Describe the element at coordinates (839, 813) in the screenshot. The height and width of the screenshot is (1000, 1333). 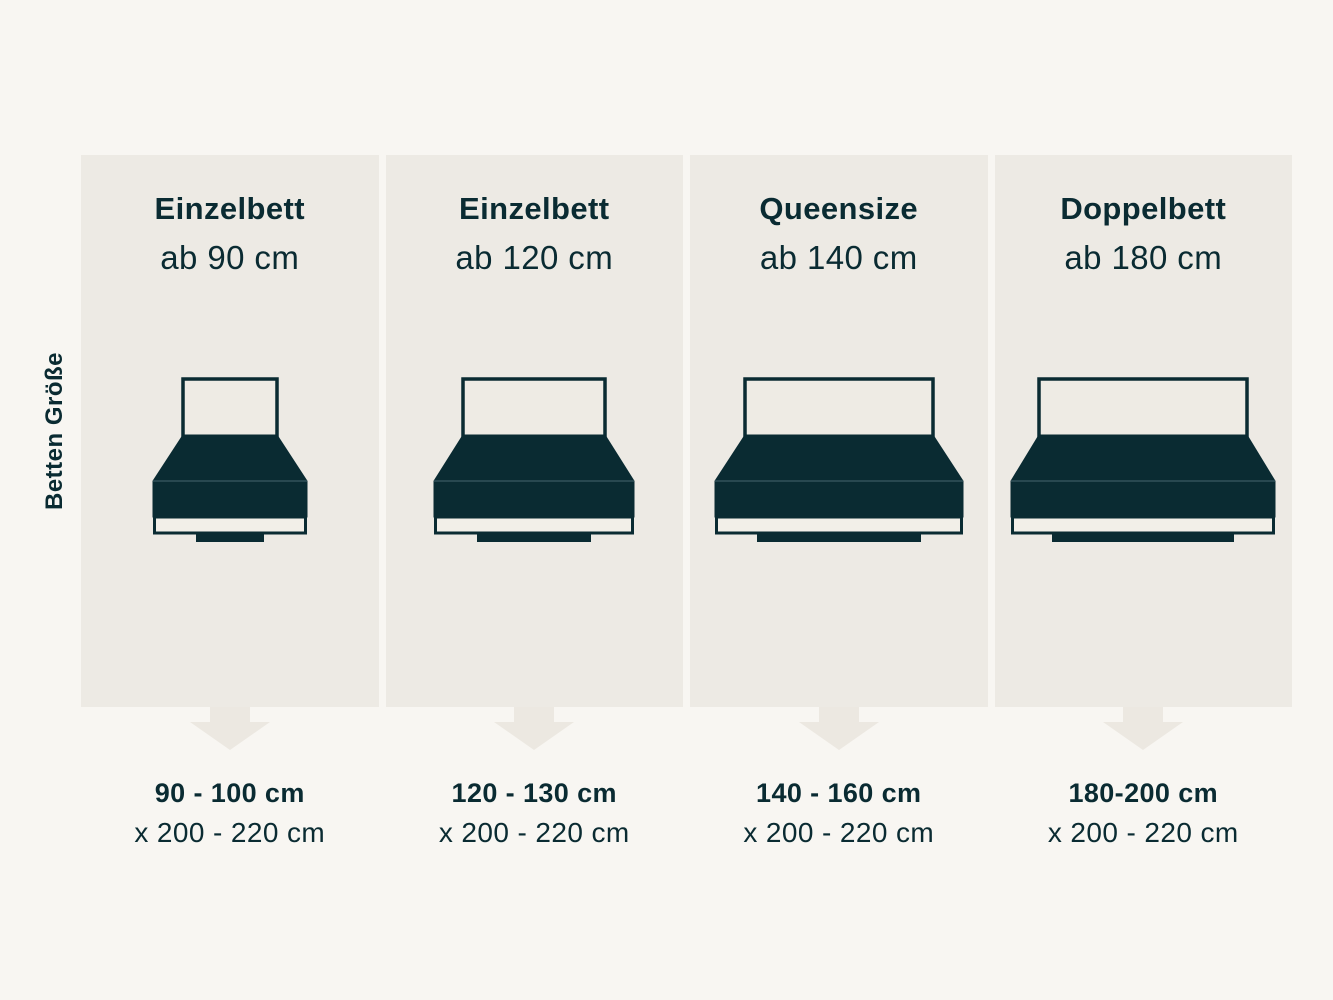
I see `size-label: 140 - 160 cm x 200 - 220 cm` at that location.